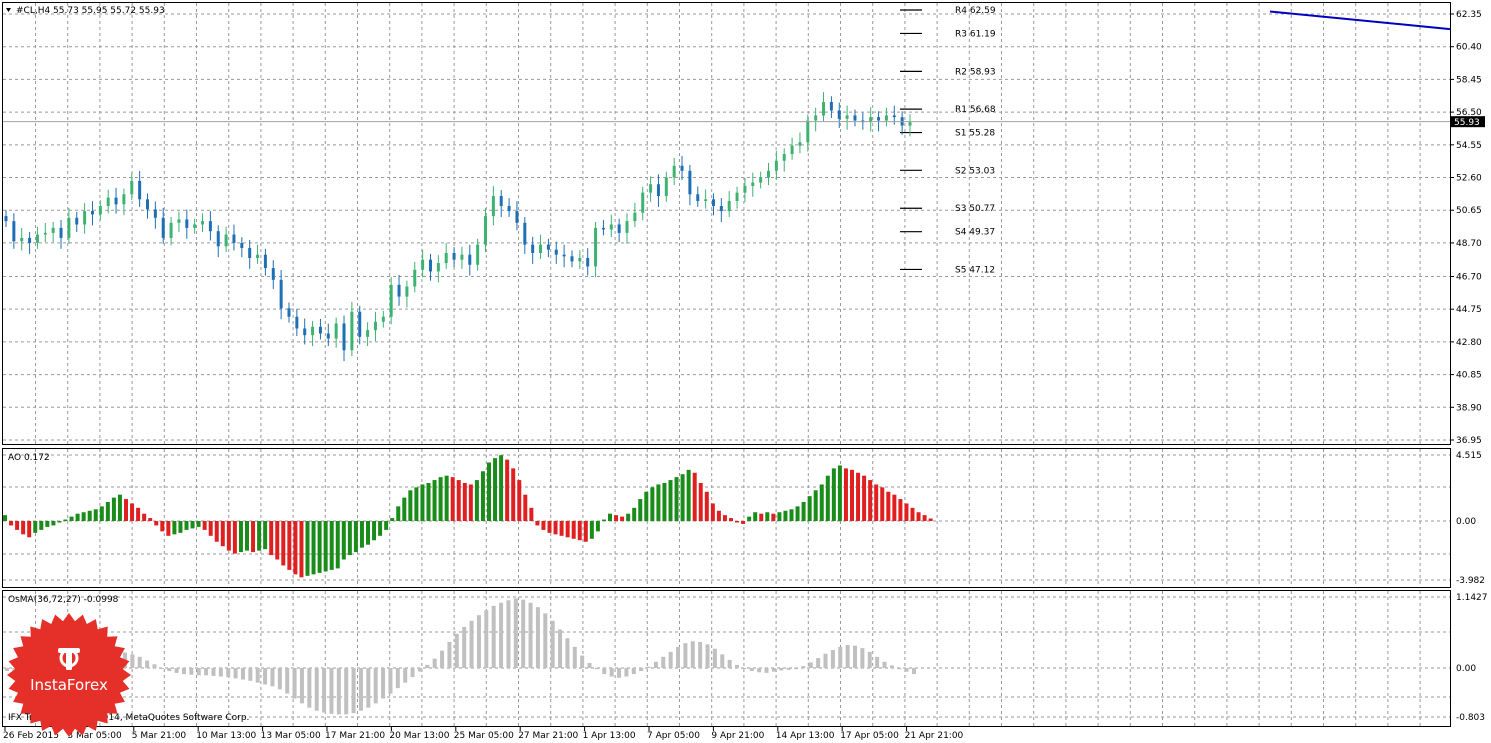  Describe the element at coordinates (975, 72) in the screenshot. I see `pivot-level-label: R2 58.93` at that location.